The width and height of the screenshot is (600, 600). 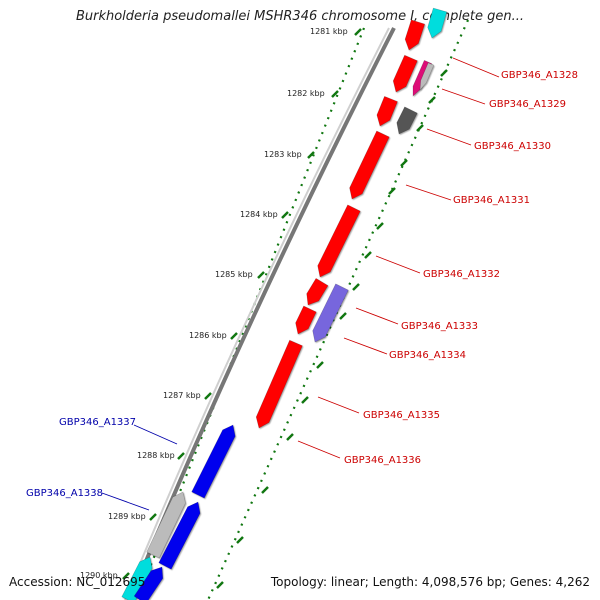 I want to click on gene-label: GBP346_A1328, so click(x=539, y=75).